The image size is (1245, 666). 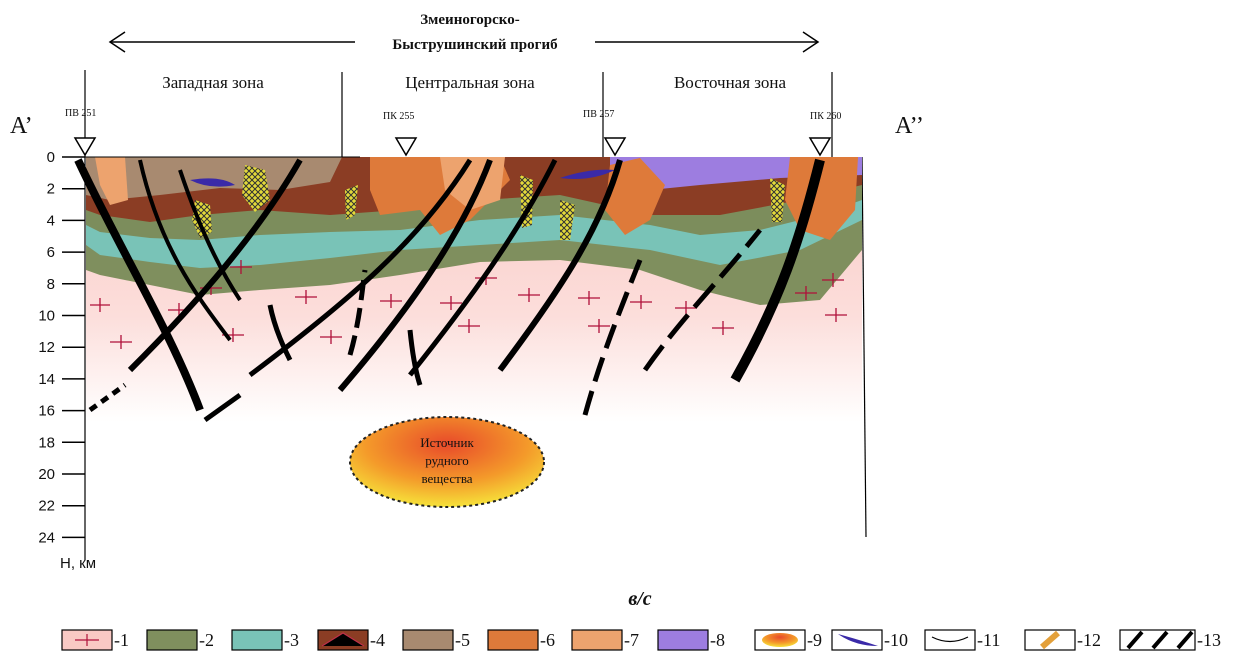 I want to click on tick-label: 6, so click(x=51, y=252).